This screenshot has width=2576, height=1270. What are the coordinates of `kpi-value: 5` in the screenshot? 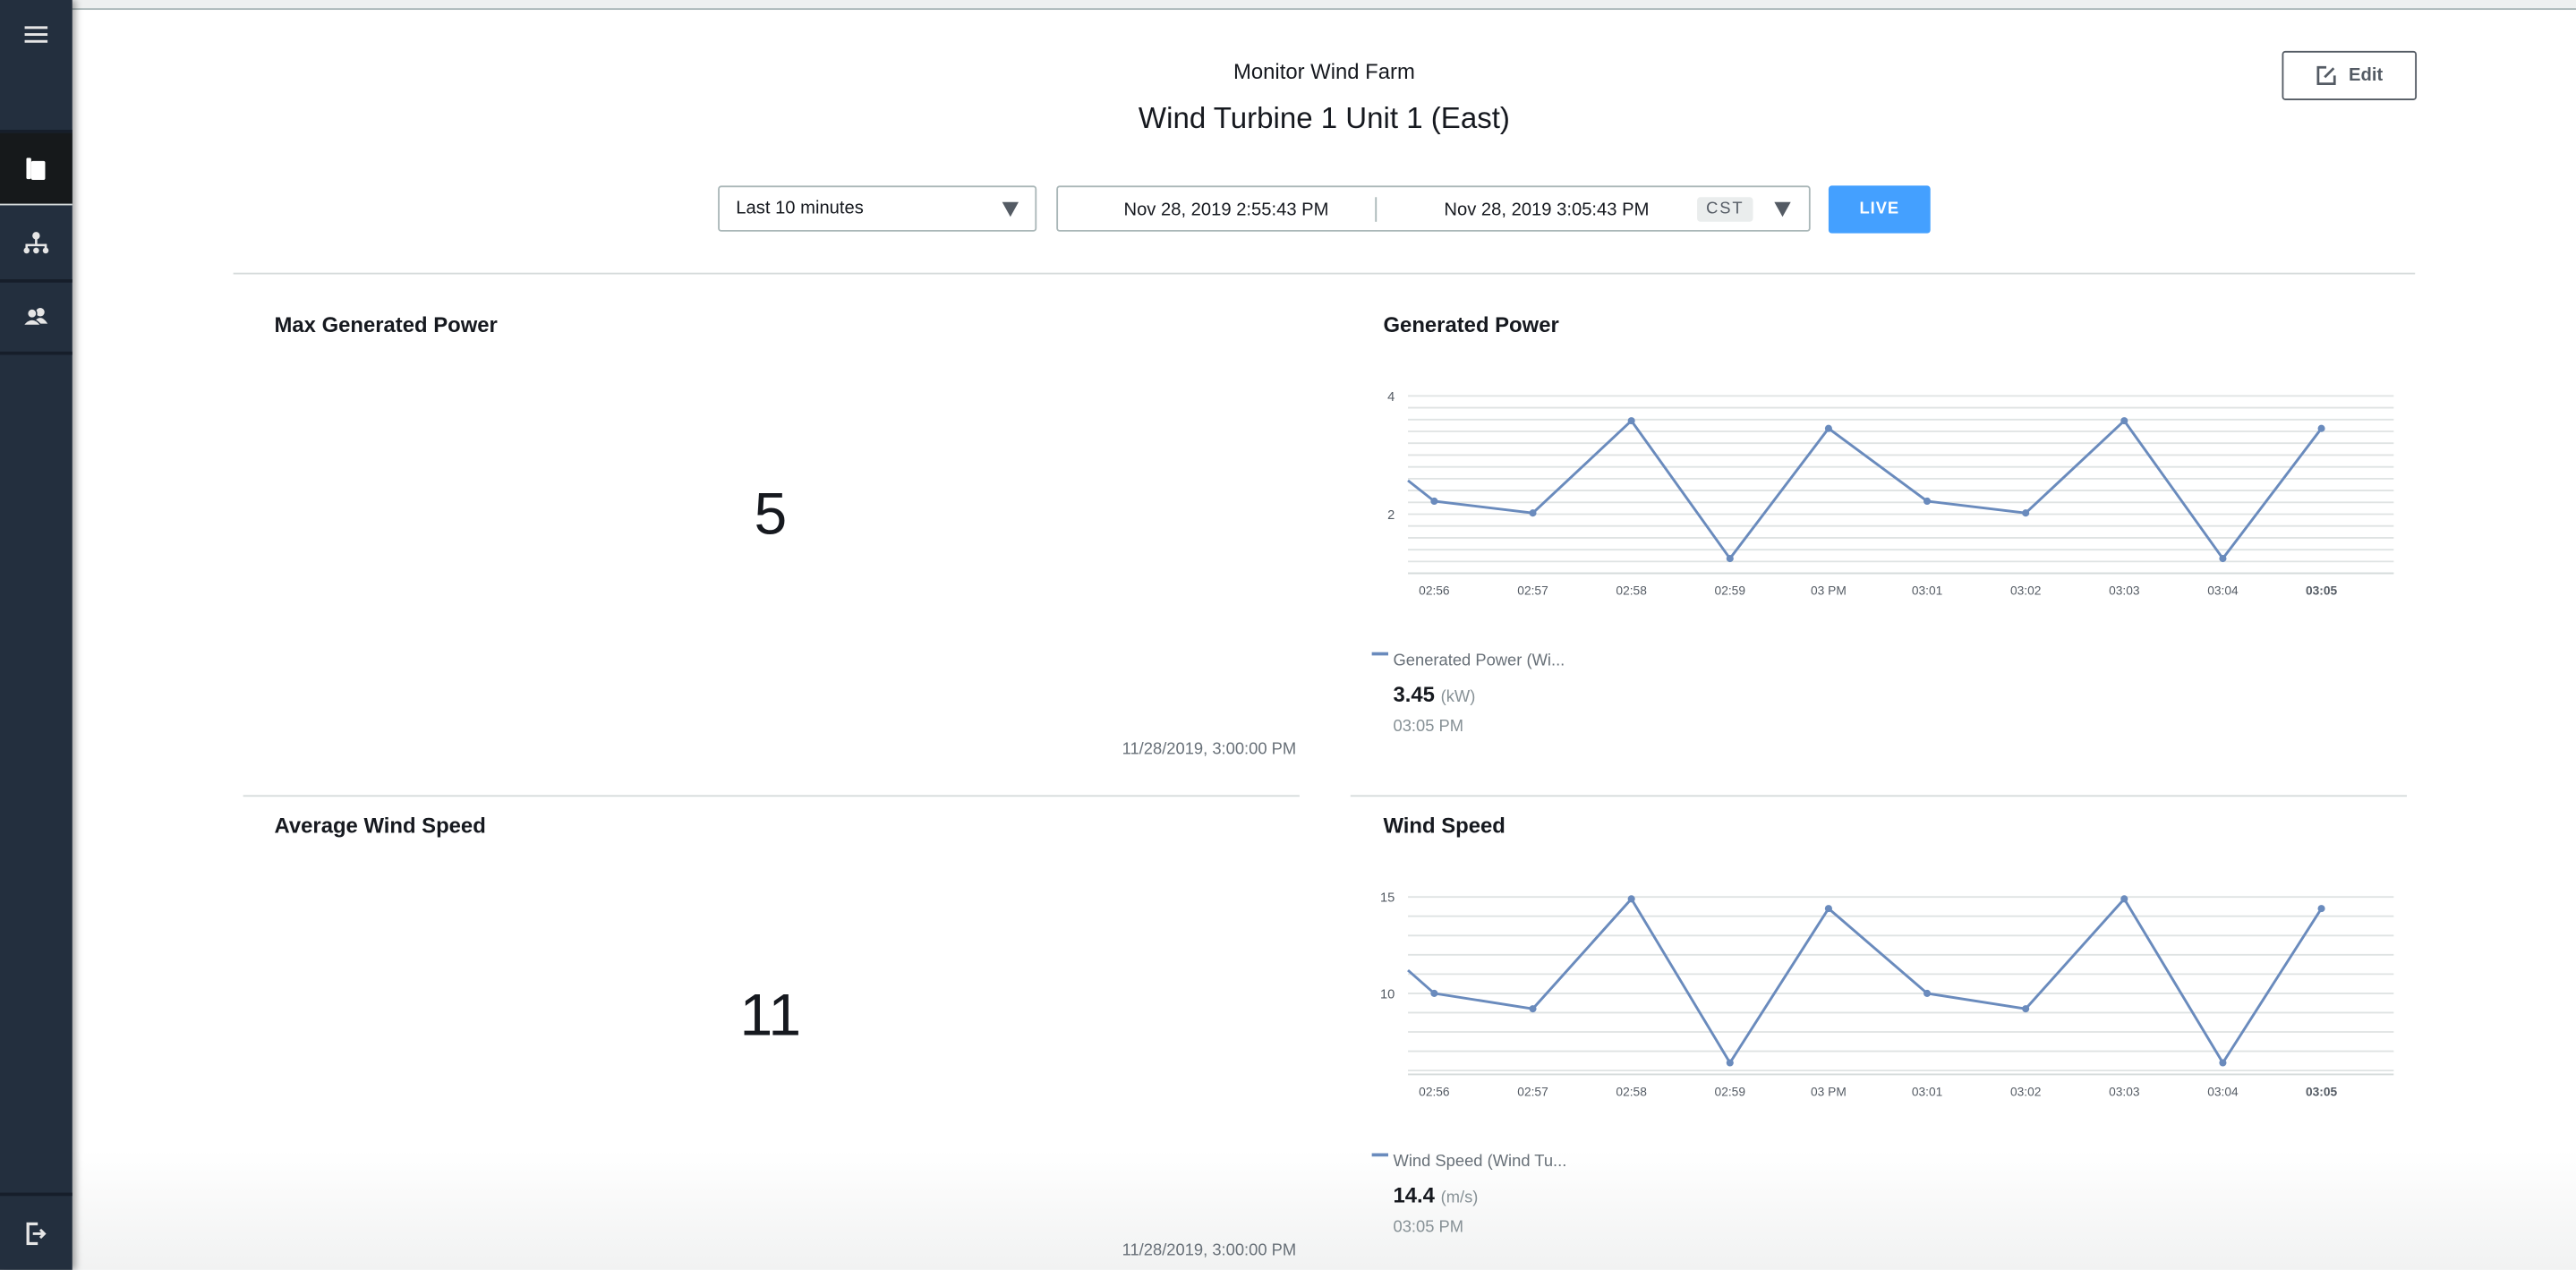 It's located at (771, 514).